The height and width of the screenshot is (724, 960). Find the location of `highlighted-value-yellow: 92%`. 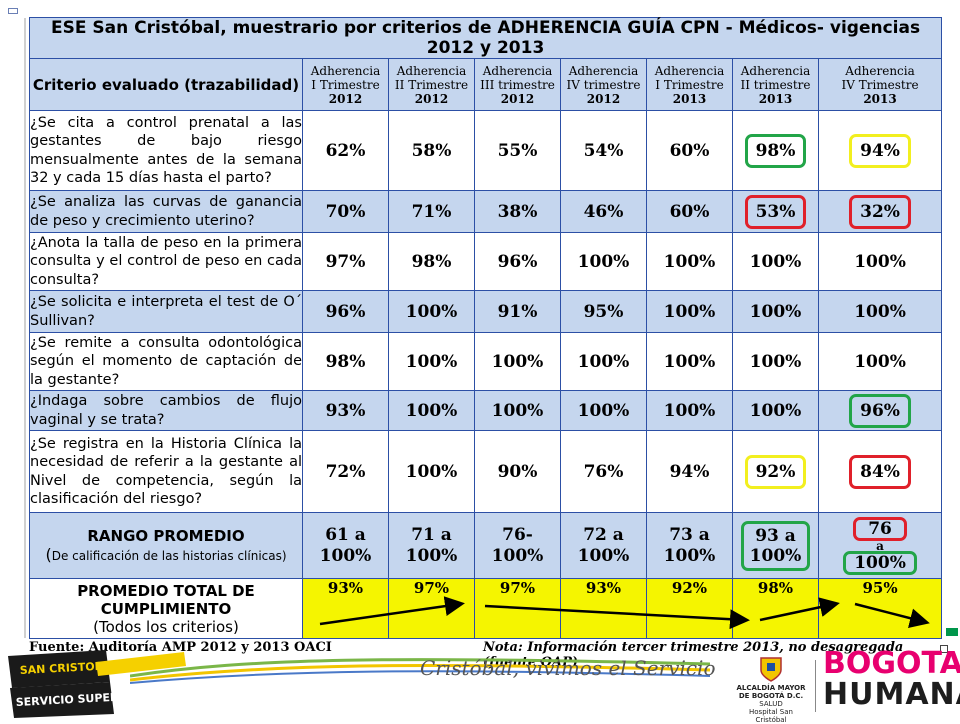

highlighted-value-yellow: 92% is located at coordinates (775, 471).